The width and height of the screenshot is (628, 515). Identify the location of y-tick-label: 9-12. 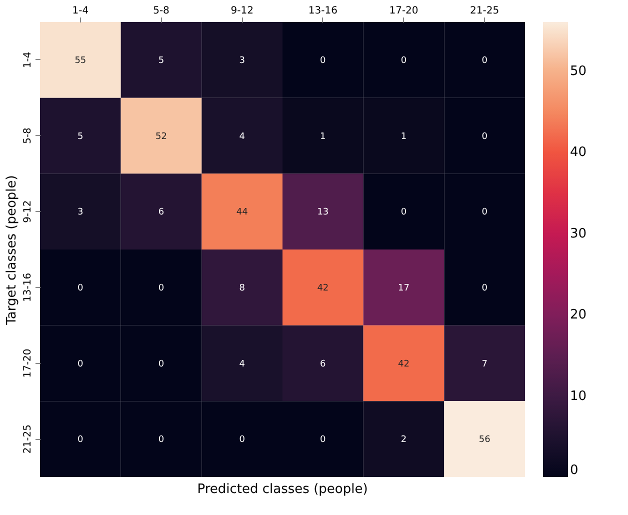
(28, 211).